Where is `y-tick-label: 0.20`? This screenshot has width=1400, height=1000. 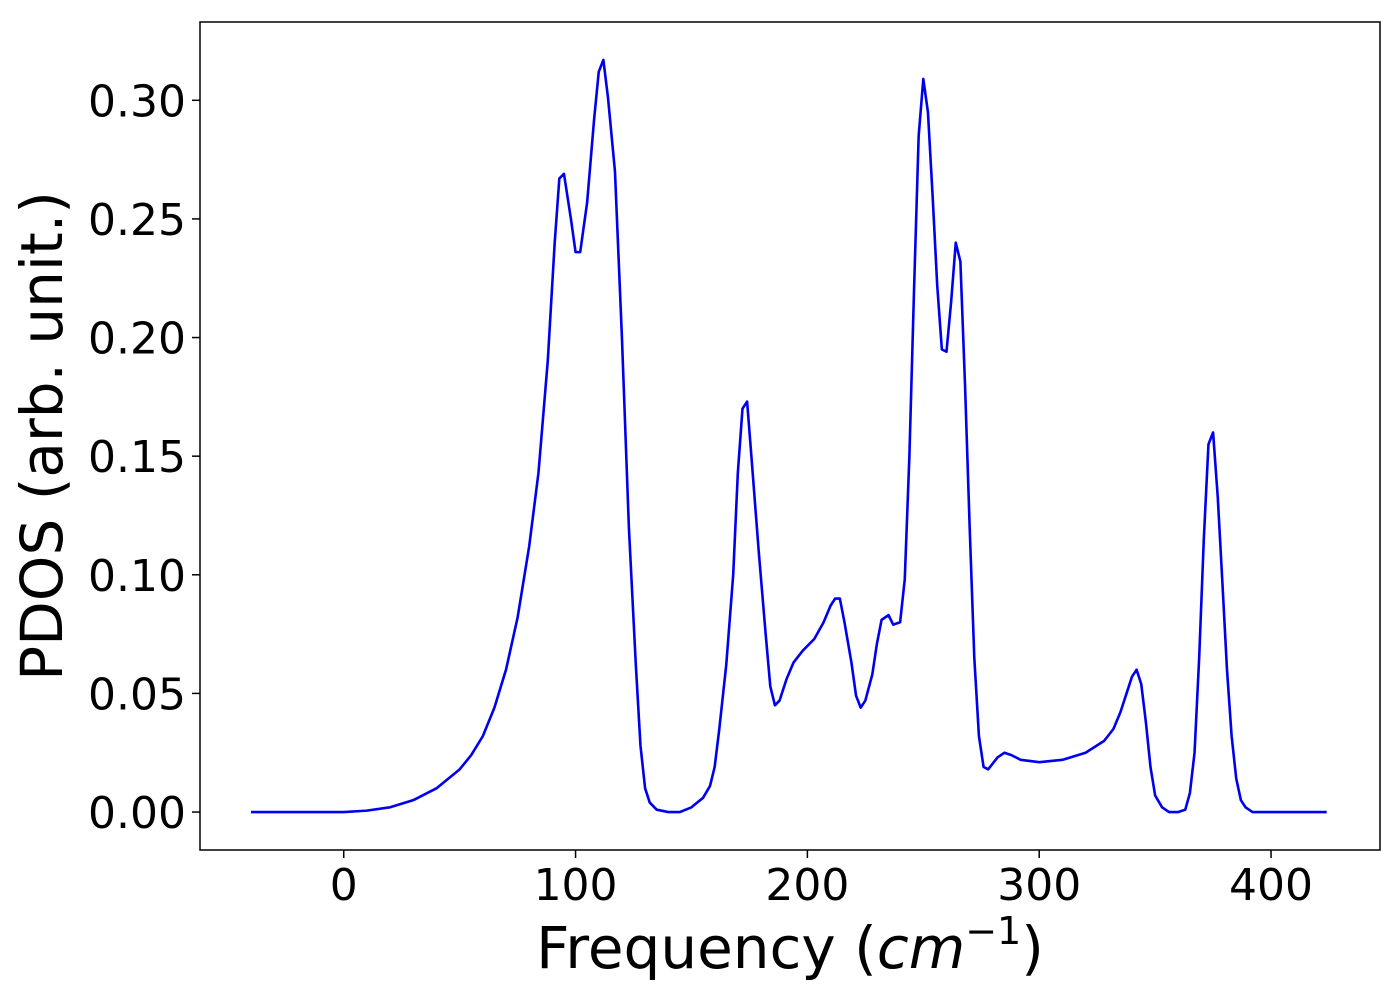
y-tick-label: 0.20 is located at coordinates (137, 339).